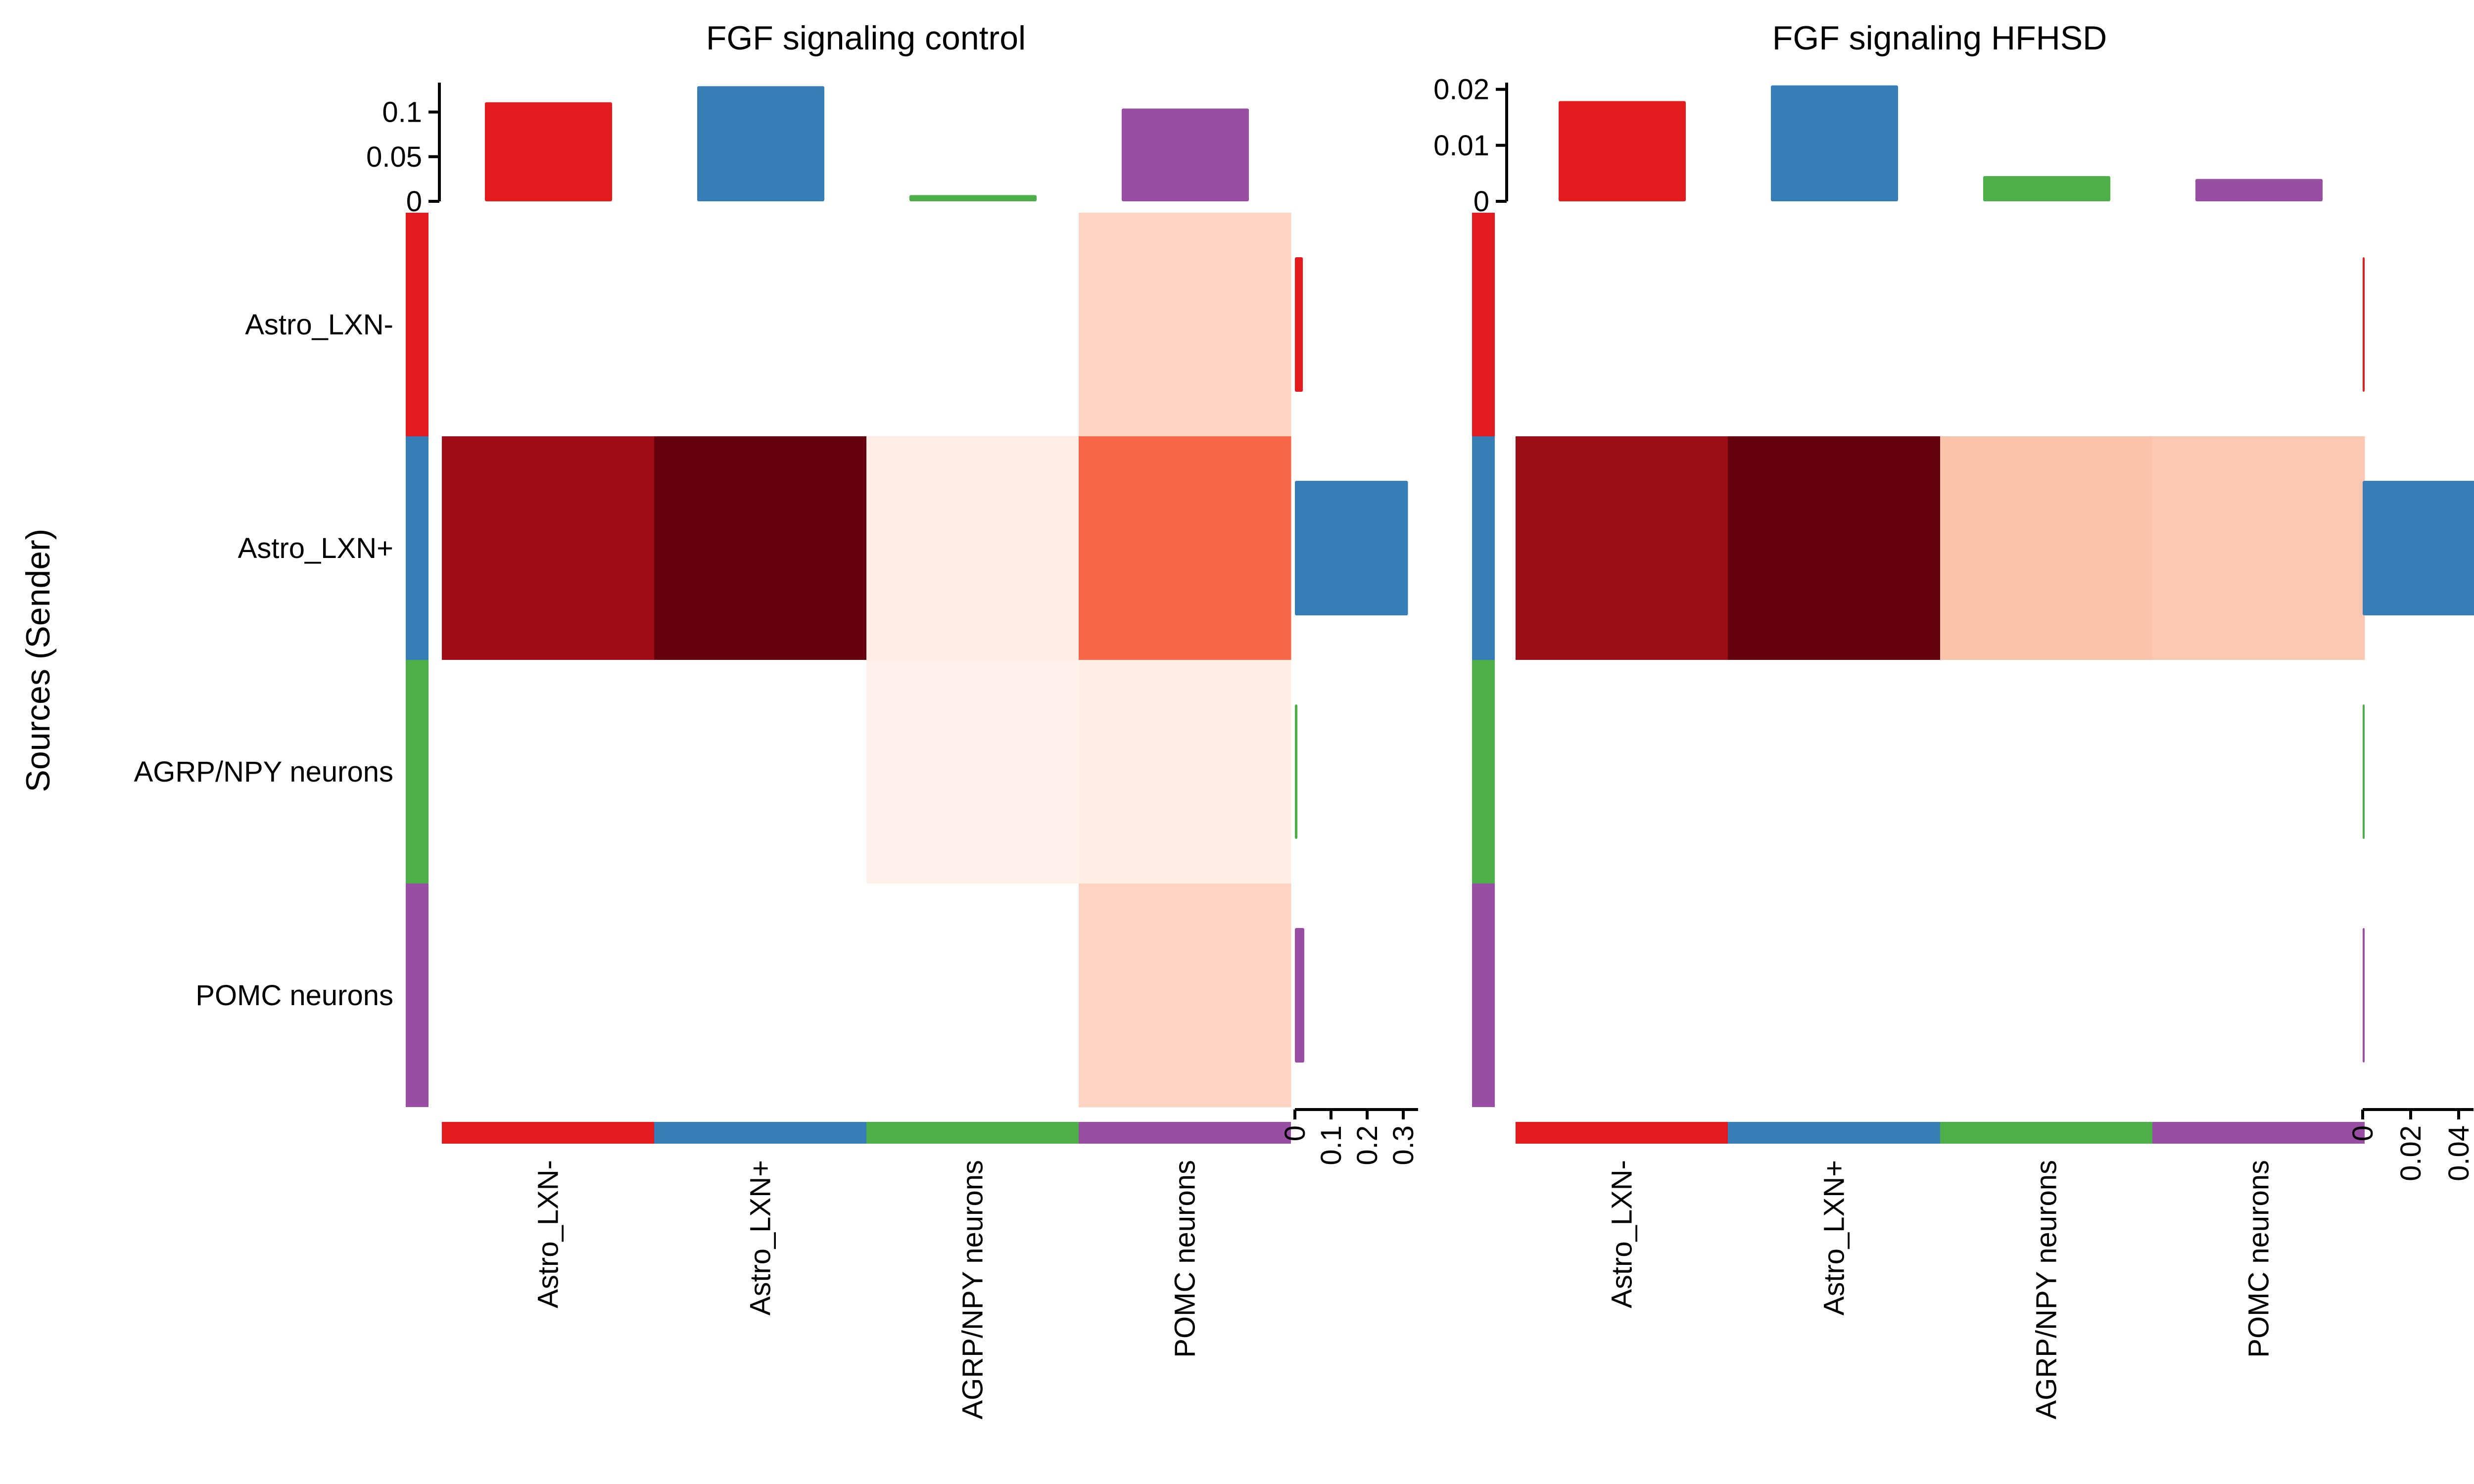 This screenshot has height=1484, width=2474. What do you see at coordinates (319, 325) in the screenshot?
I see `row-label: Astro_LXN-` at bounding box center [319, 325].